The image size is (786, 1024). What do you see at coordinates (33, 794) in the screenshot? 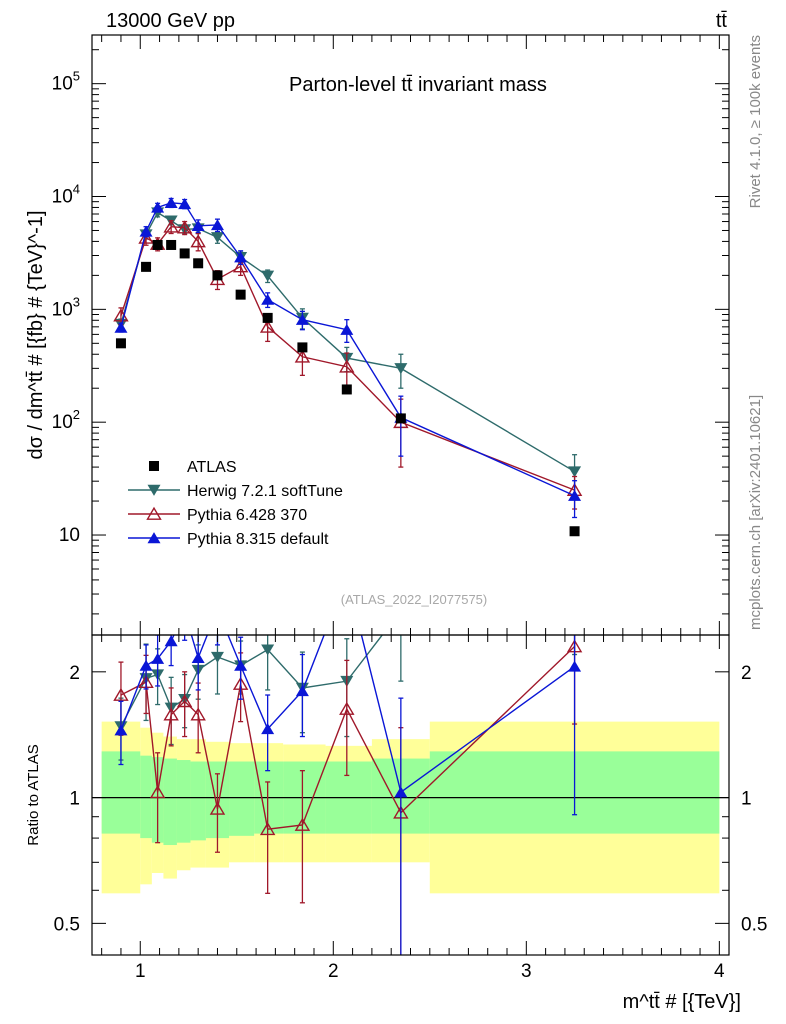
I see `ratio-y-axis-title: Ratio to ATLAS` at bounding box center [33, 794].